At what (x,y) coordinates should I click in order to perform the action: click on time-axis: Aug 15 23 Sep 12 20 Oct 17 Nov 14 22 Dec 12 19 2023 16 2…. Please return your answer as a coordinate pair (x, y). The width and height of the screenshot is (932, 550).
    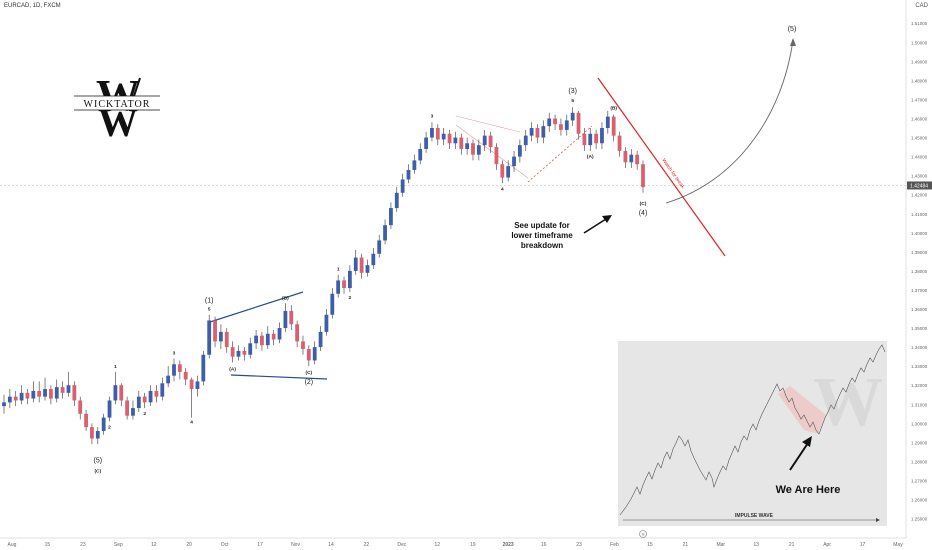
    Looking at the image, I should click on (456, 545).